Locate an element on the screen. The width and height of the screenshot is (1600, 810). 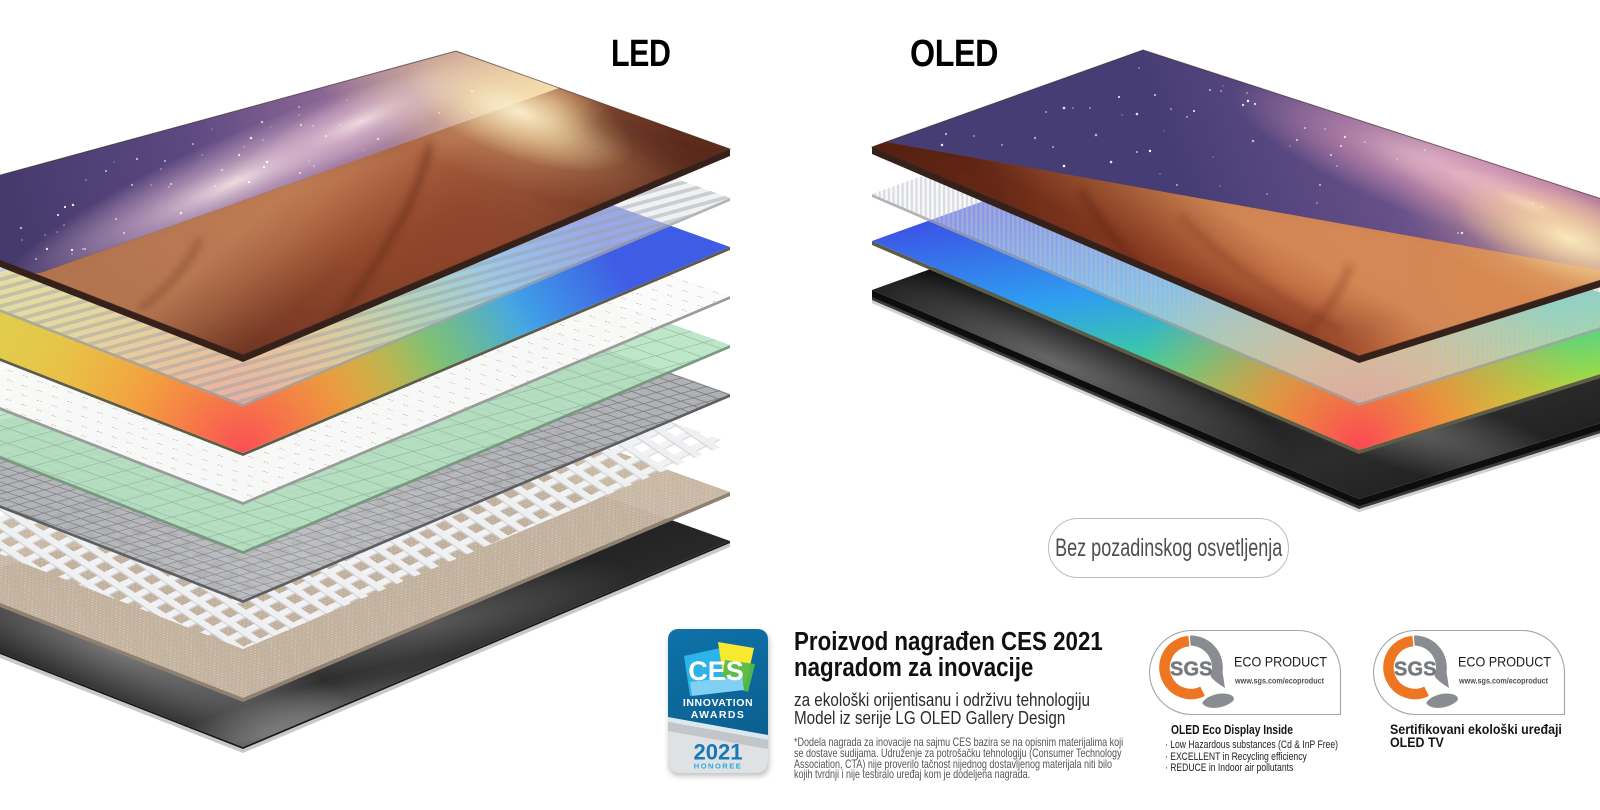
svg-text: 2021 is located at coordinates (718, 752).